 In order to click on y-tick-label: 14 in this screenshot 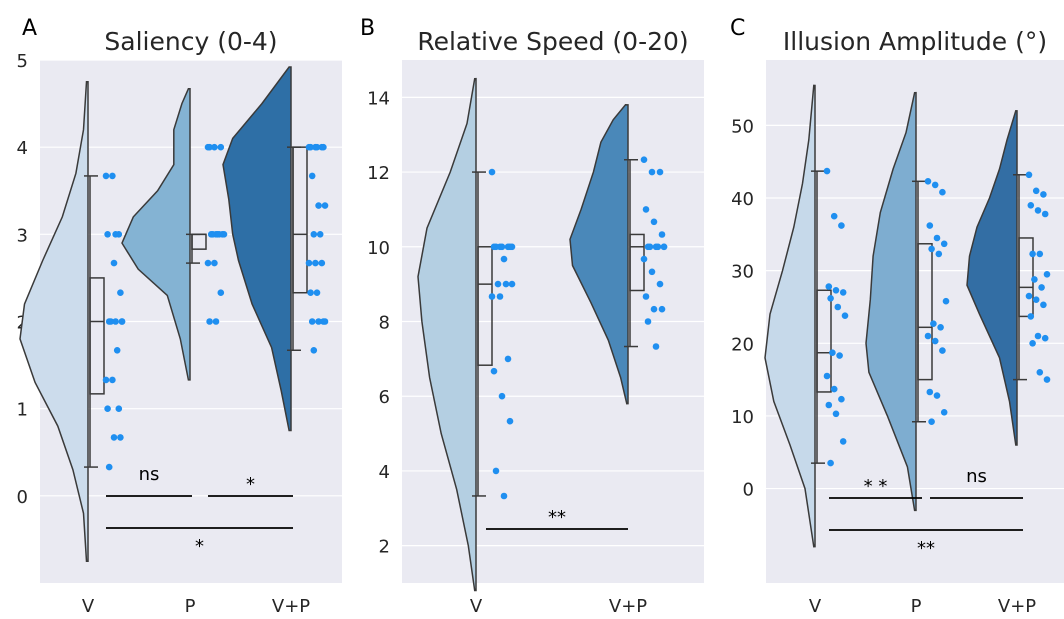, I will do `click(378, 98)`.